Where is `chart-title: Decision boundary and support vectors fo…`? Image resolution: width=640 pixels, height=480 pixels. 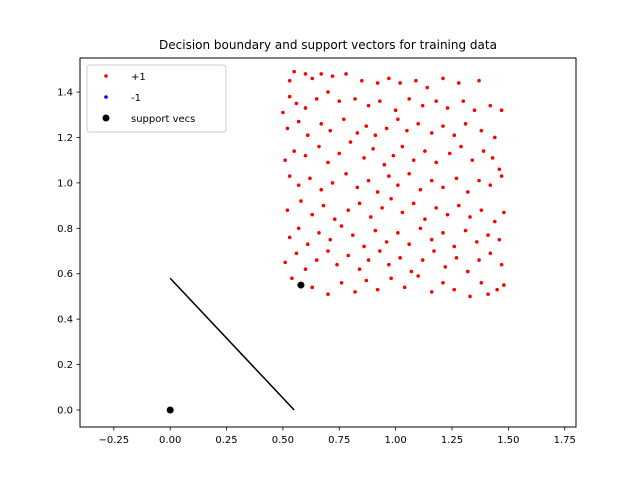 chart-title: Decision boundary and support vectors fo… is located at coordinates (328, 45).